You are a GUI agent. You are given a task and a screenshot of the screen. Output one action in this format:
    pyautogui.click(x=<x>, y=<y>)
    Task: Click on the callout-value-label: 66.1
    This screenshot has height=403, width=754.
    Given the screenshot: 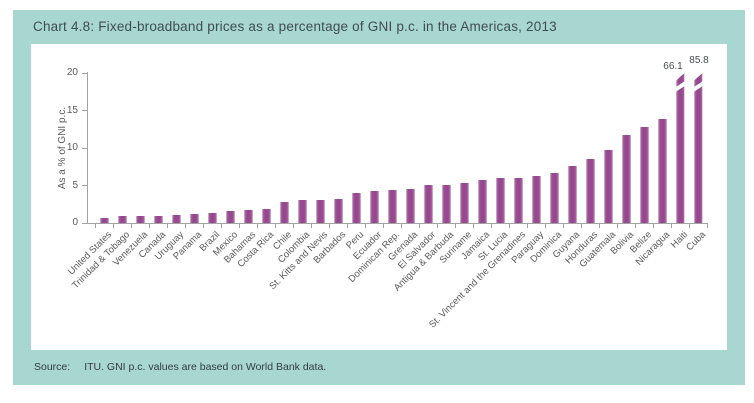 What is the action you would take?
    pyautogui.click(x=673, y=66)
    